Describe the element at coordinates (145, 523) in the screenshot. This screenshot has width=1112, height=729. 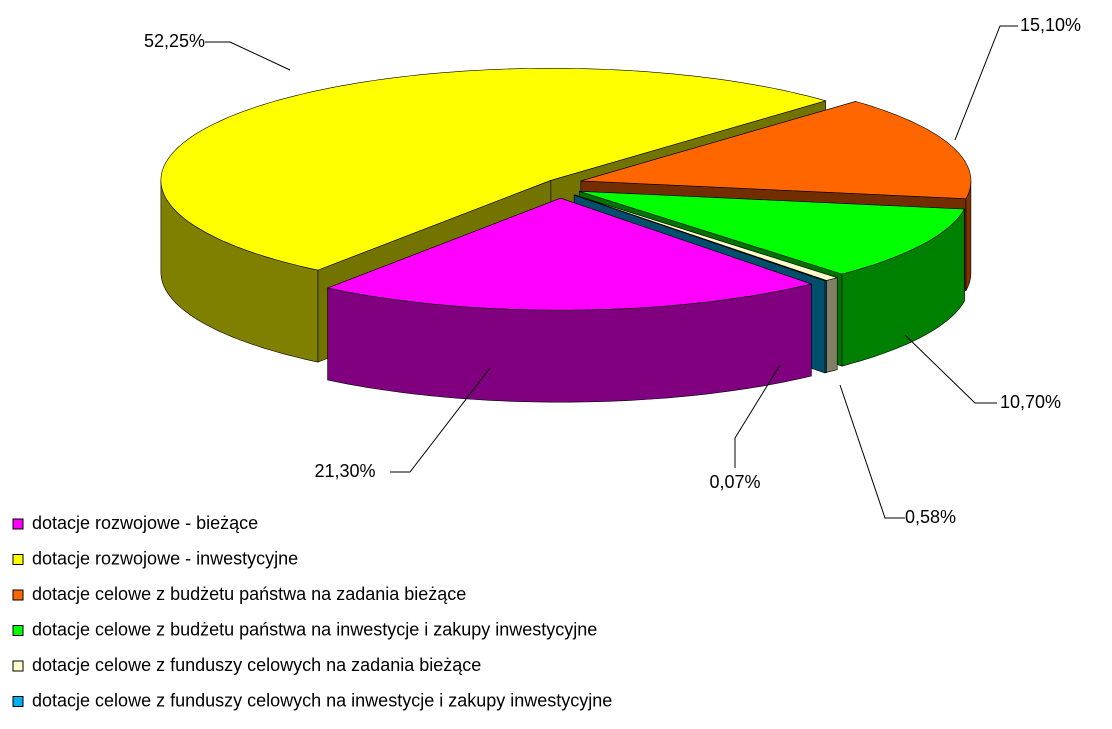
I see `legend-label: dotacje rozwojowe - bieżące` at that location.